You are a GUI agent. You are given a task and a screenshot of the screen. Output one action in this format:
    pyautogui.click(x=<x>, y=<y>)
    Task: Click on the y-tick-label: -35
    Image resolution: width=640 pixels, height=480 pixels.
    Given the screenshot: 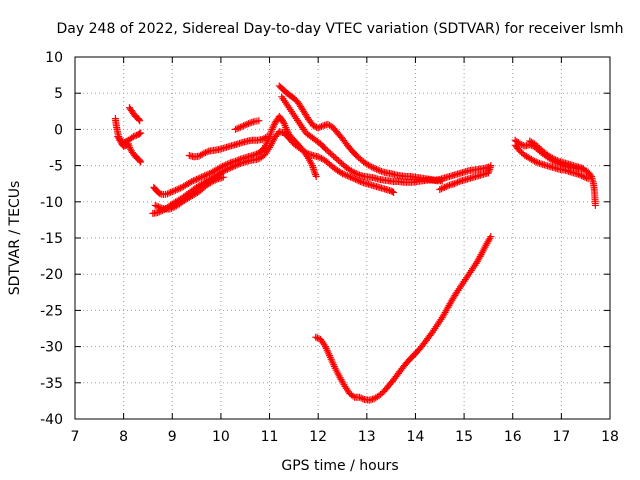 What is the action you would take?
    pyautogui.click(x=51, y=384)
    